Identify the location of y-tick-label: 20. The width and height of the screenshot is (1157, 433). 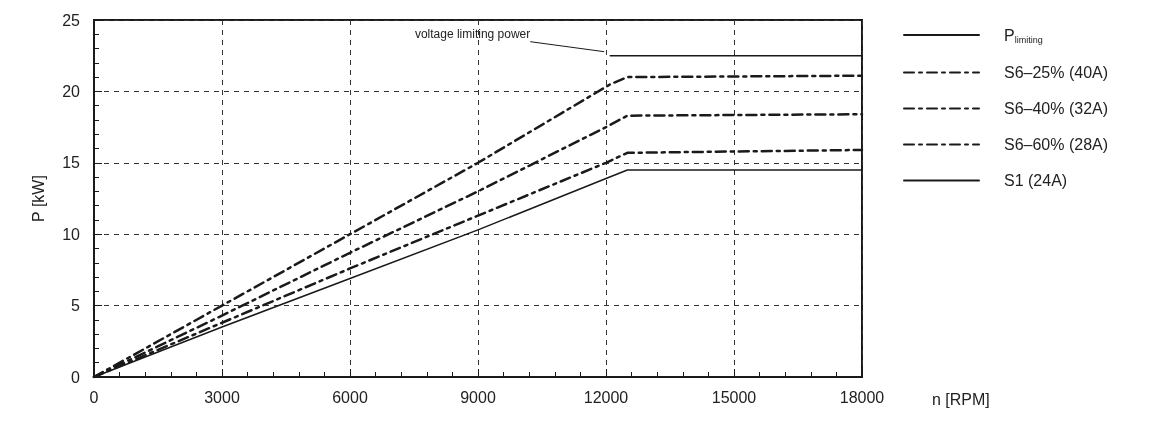
(71, 91).